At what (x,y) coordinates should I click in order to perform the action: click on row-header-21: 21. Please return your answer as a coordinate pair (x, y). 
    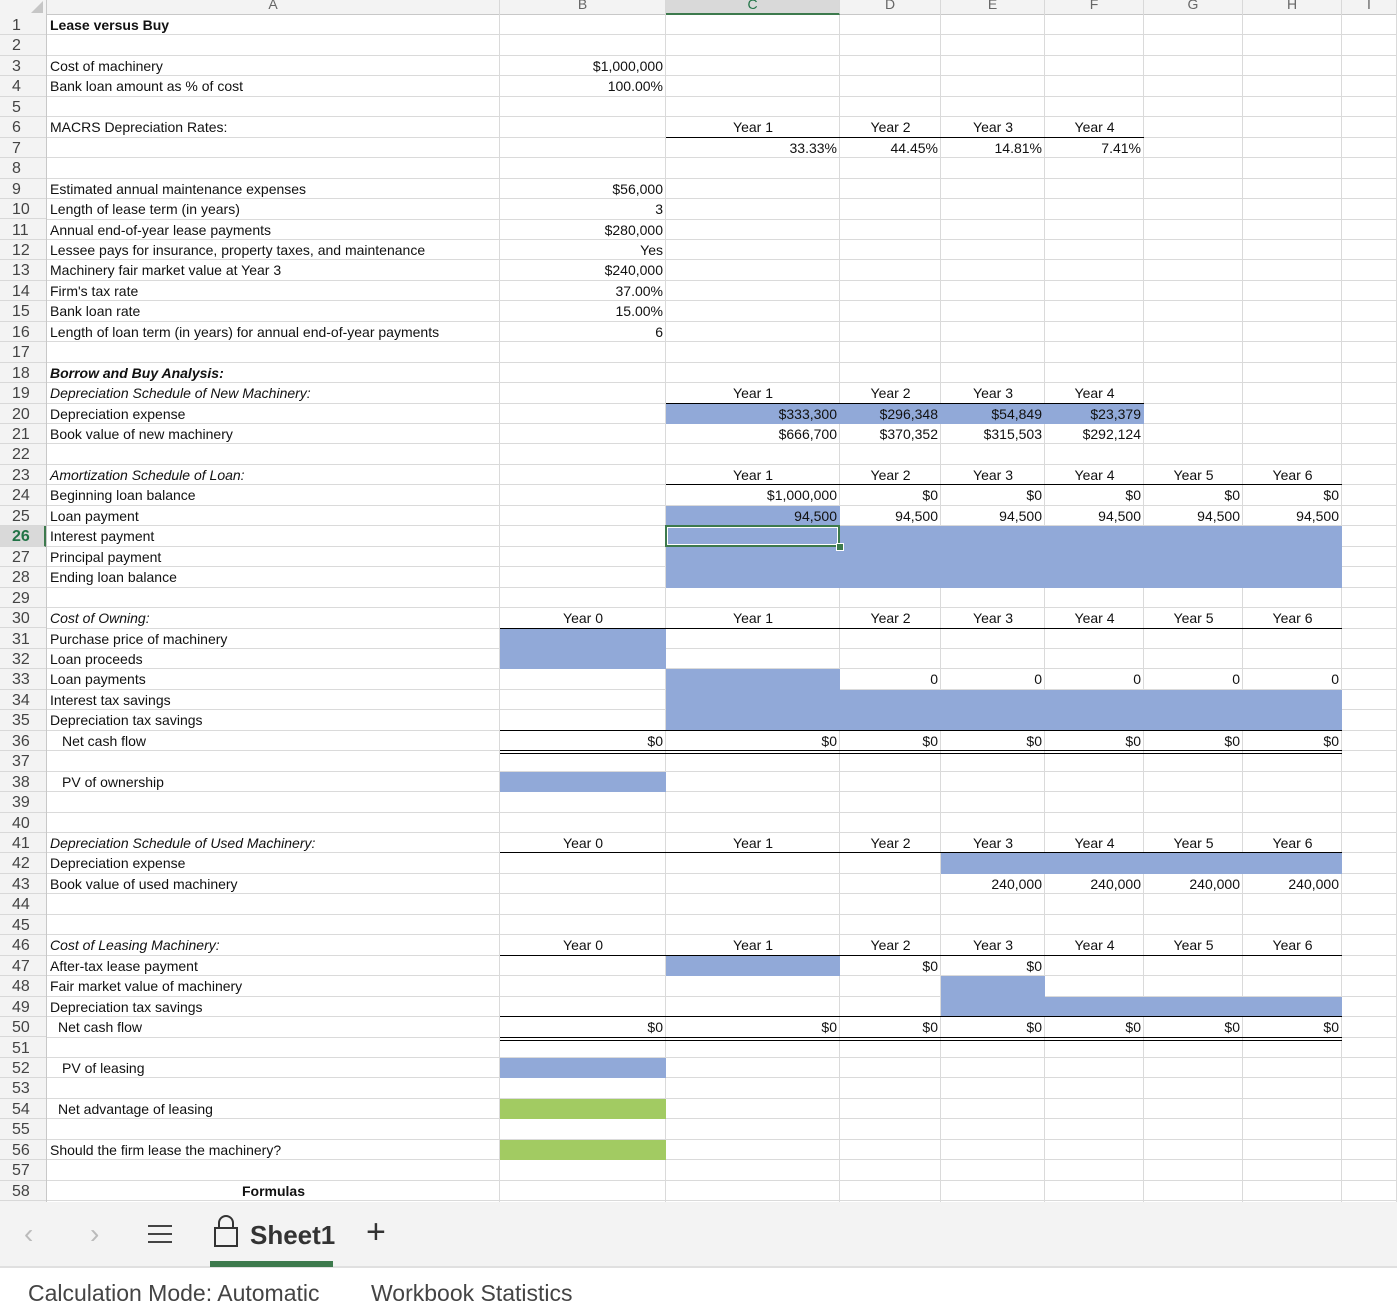
    Looking at the image, I should click on (23, 434).